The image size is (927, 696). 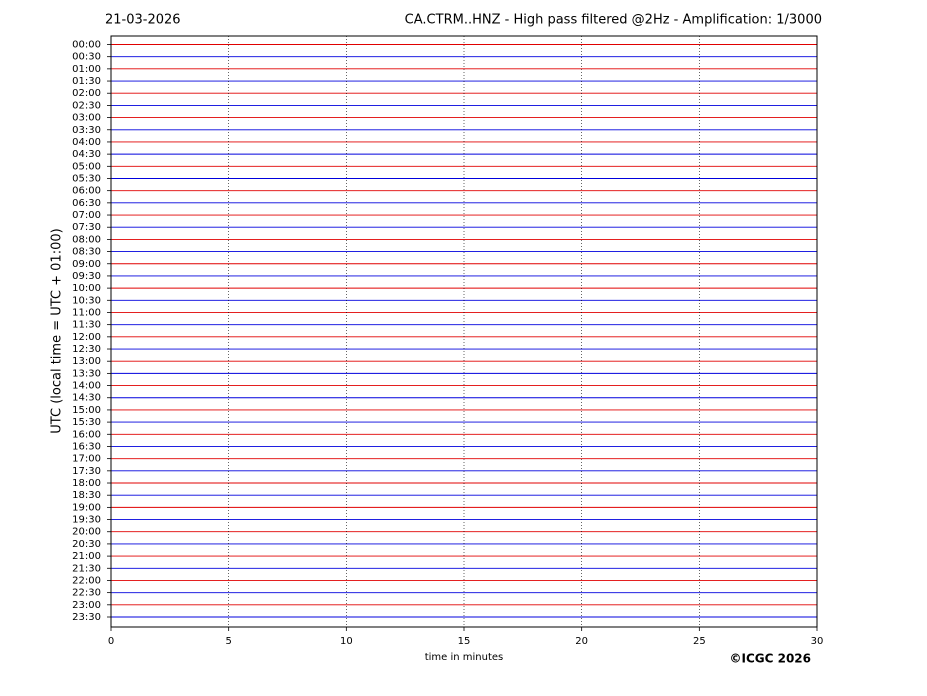 I want to click on y-tick-label: 20:30, so click(x=86, y=544).